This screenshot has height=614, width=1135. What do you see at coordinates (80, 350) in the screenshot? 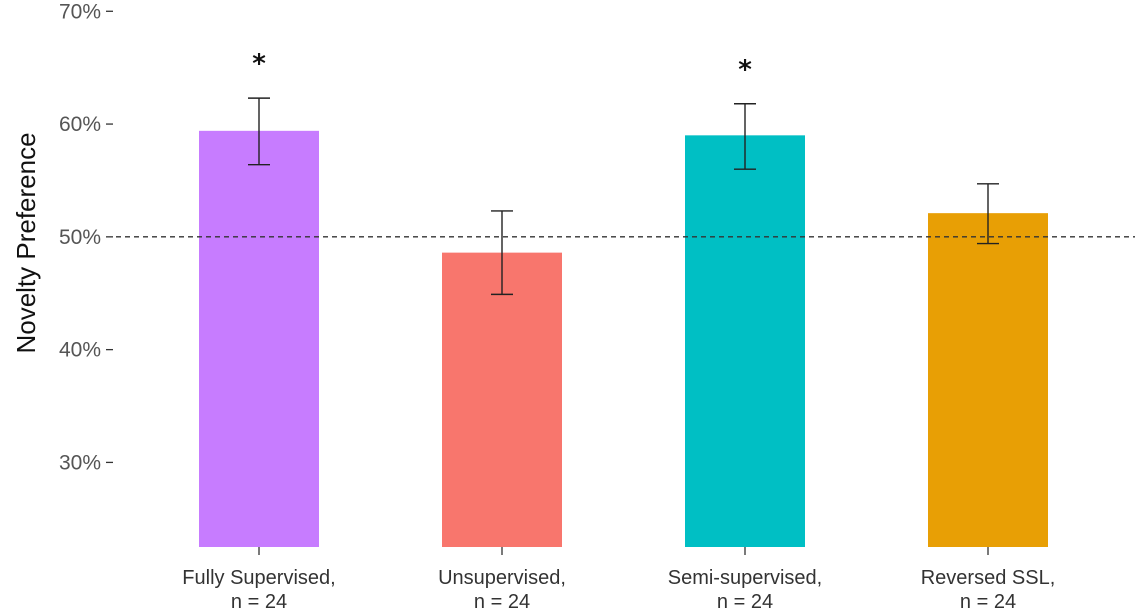
I see `y-tick-label: 40%` at bounding box center [80, 350].